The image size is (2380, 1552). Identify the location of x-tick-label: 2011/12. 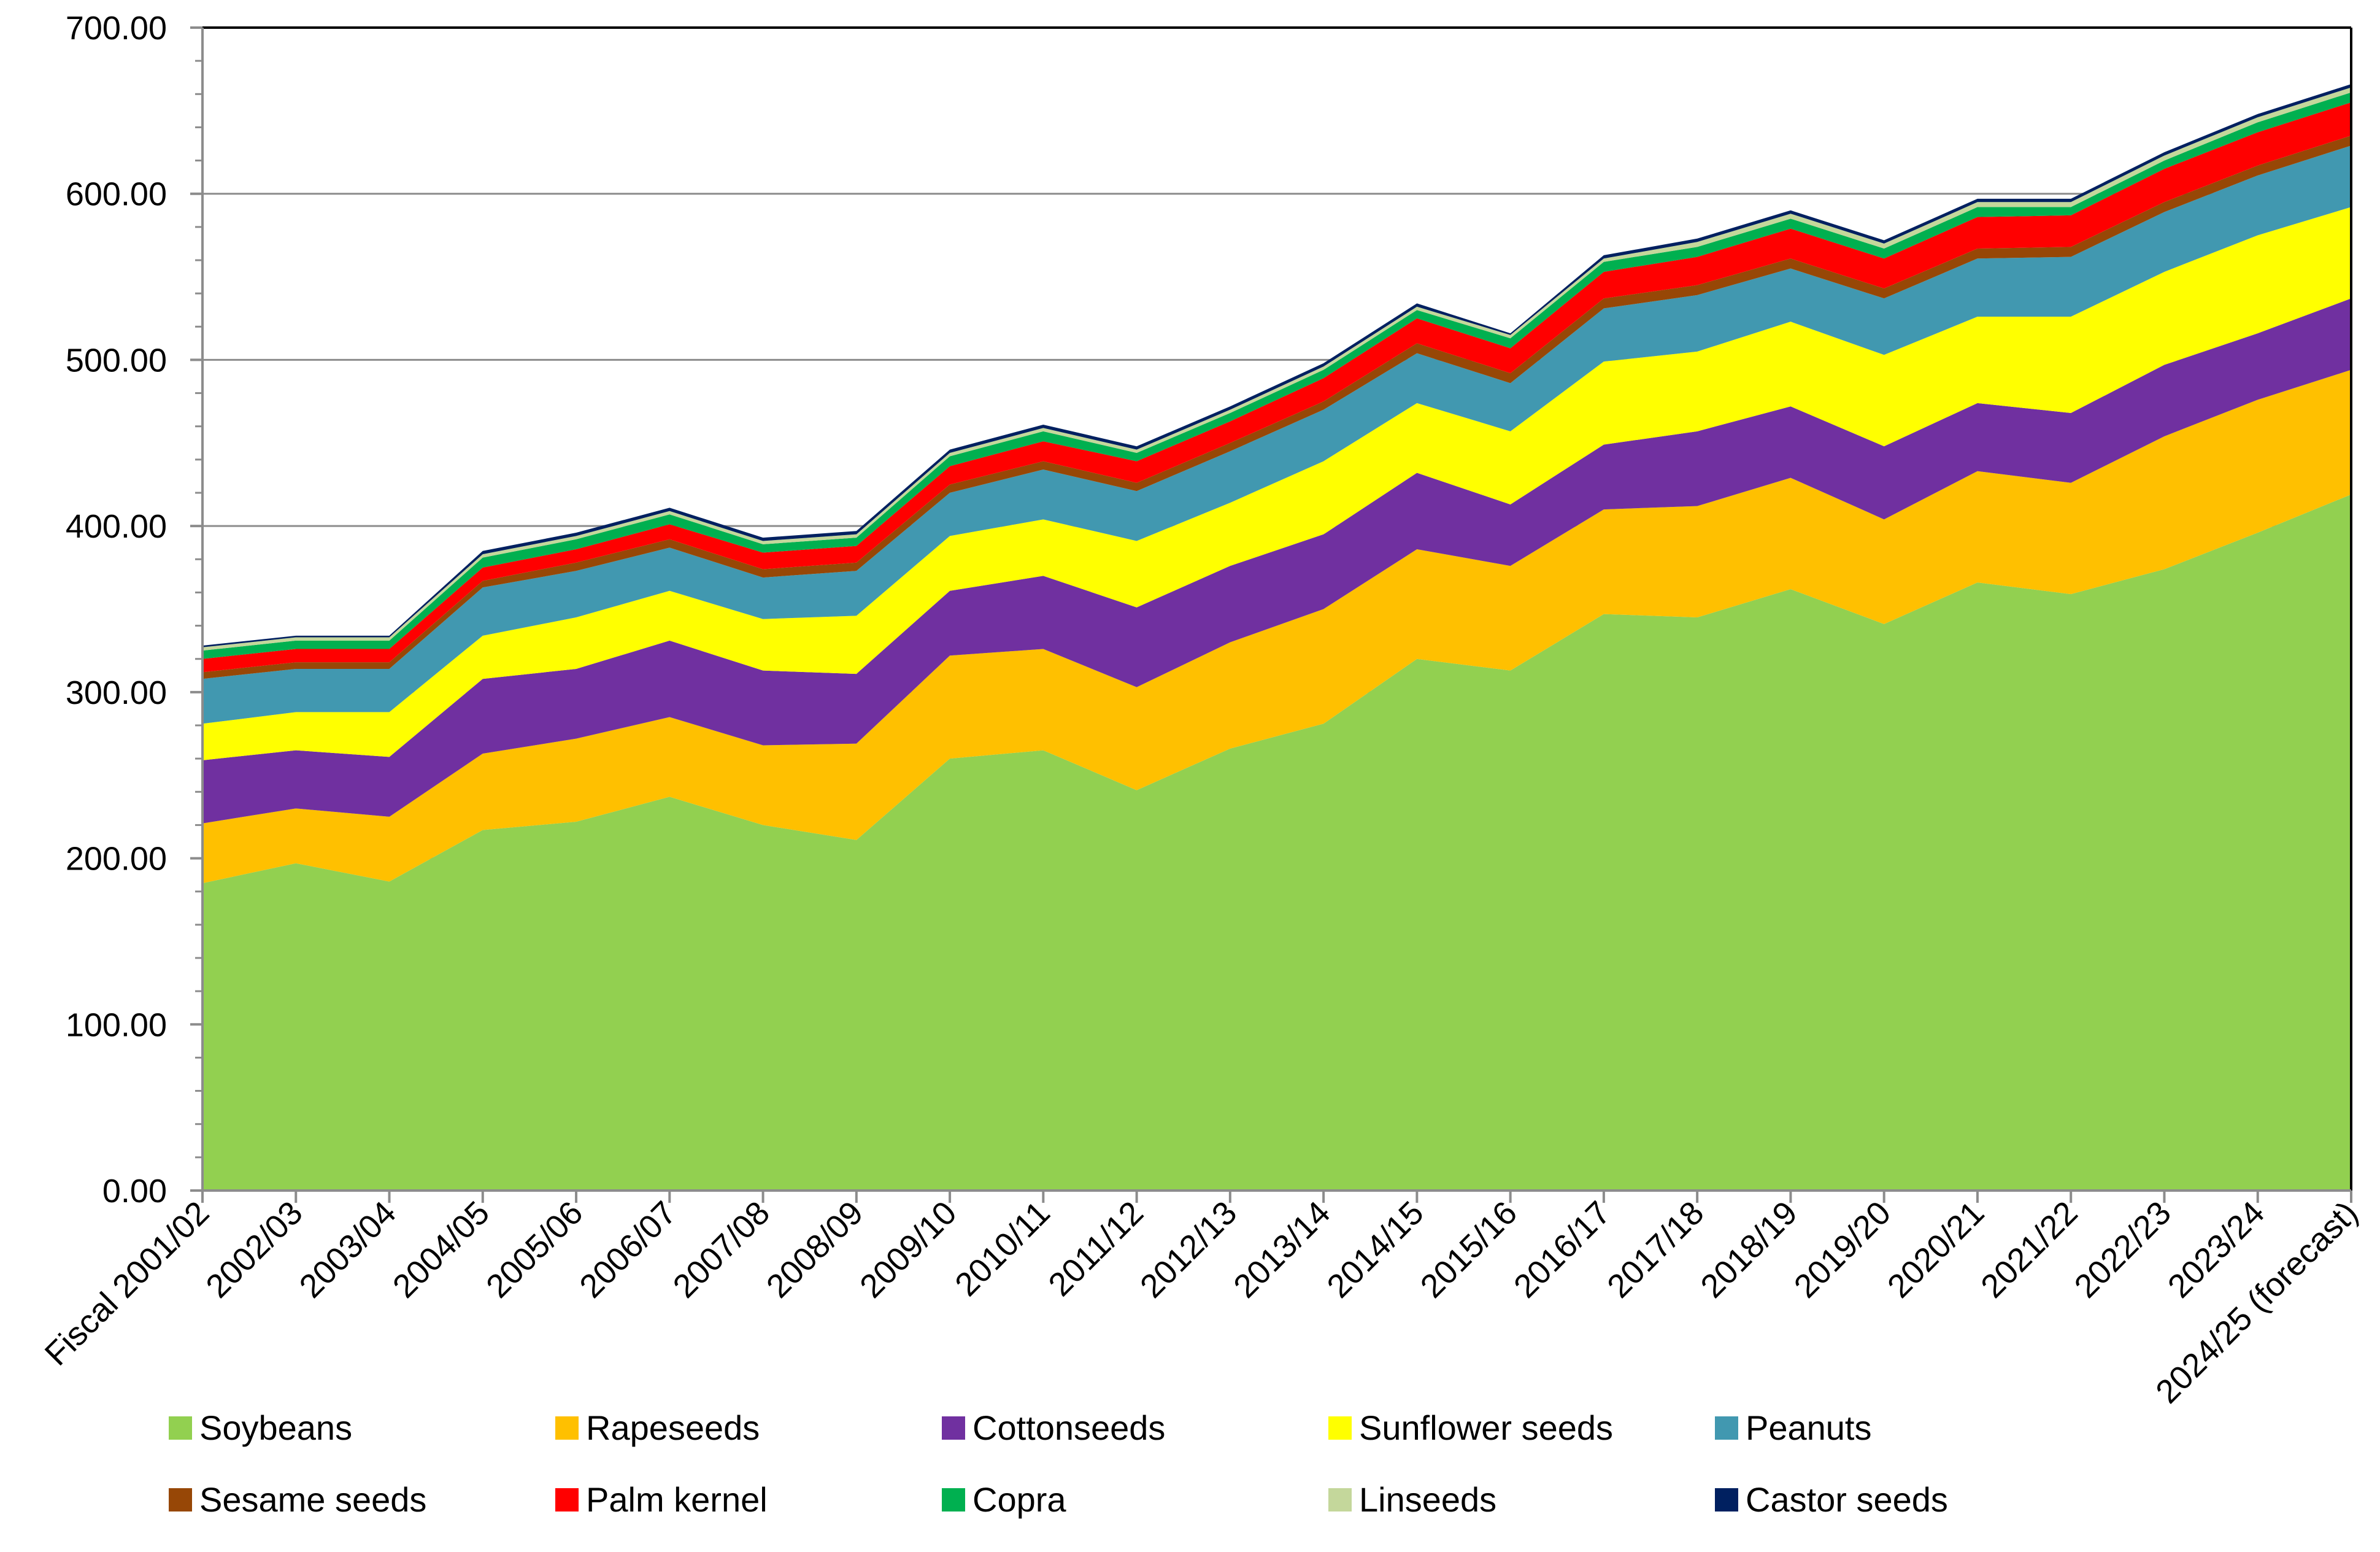
(1095, 1248).